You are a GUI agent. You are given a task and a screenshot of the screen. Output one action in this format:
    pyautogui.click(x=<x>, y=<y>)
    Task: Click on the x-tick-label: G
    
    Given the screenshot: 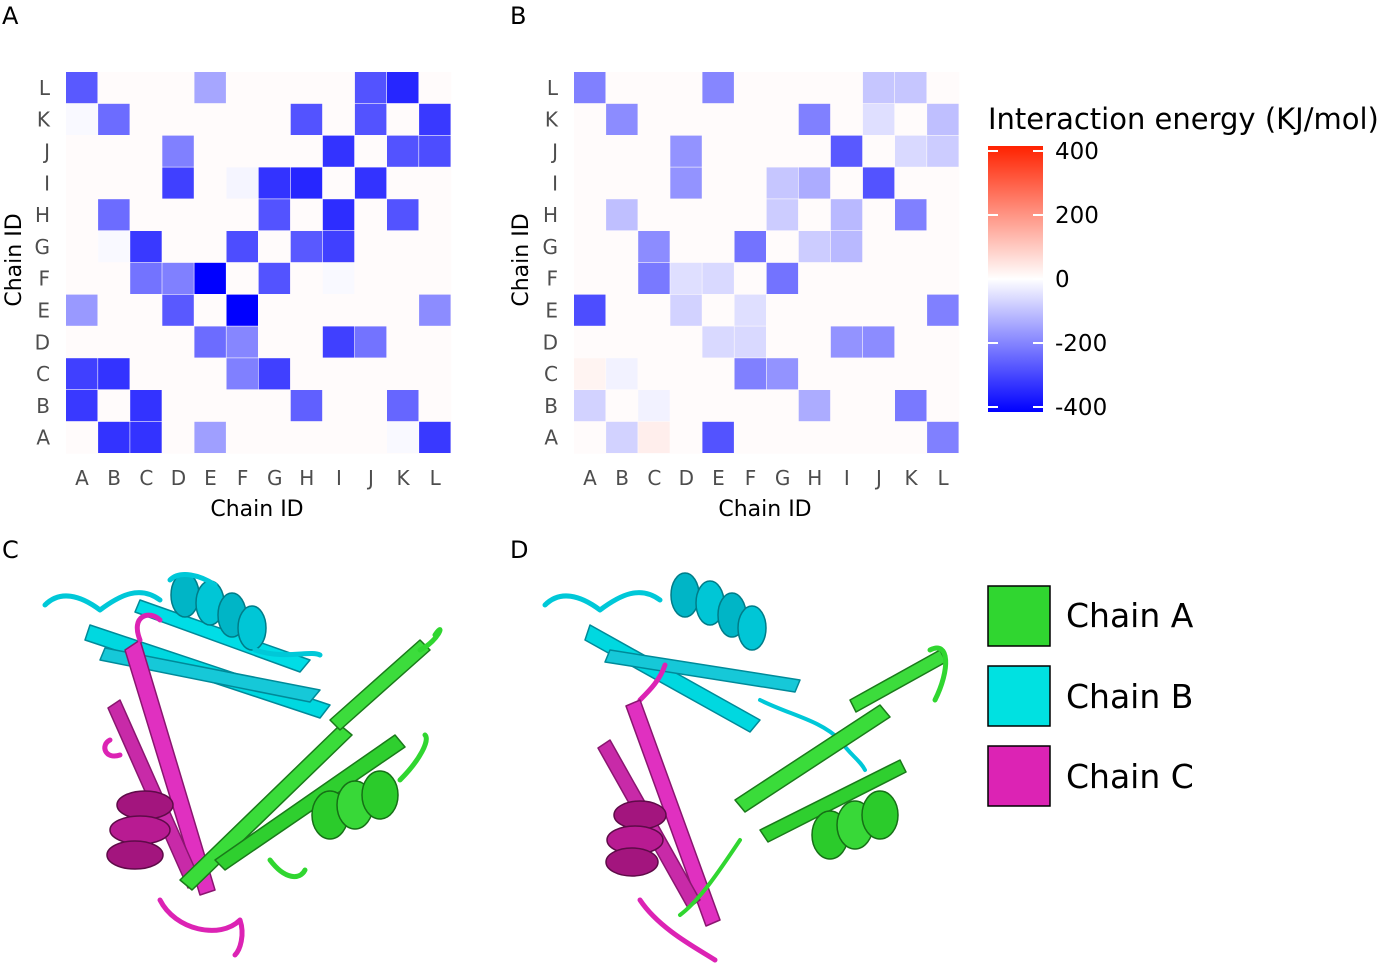 What is the action you would take?
    pyautogui.click(x=275, y=478)
    